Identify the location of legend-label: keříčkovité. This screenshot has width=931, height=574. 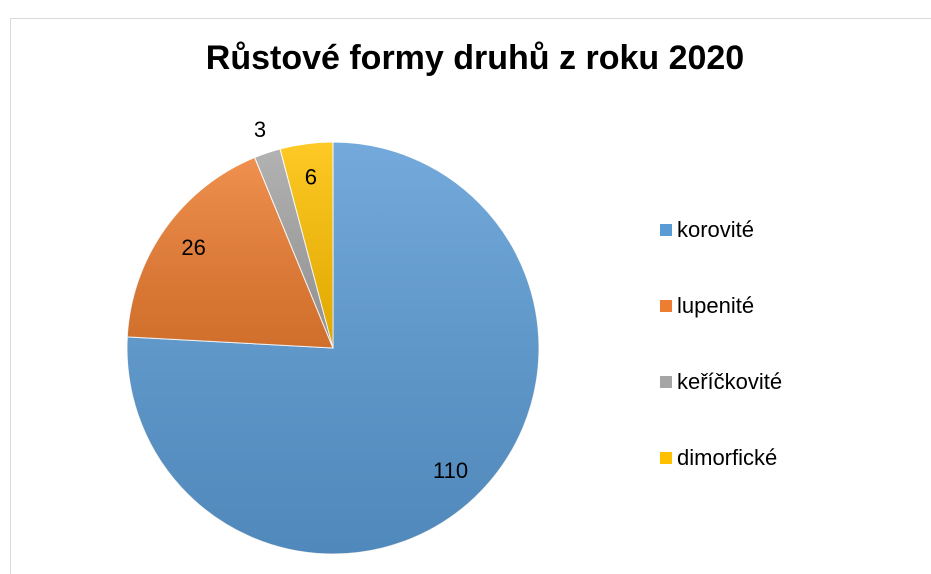
(729, 381).